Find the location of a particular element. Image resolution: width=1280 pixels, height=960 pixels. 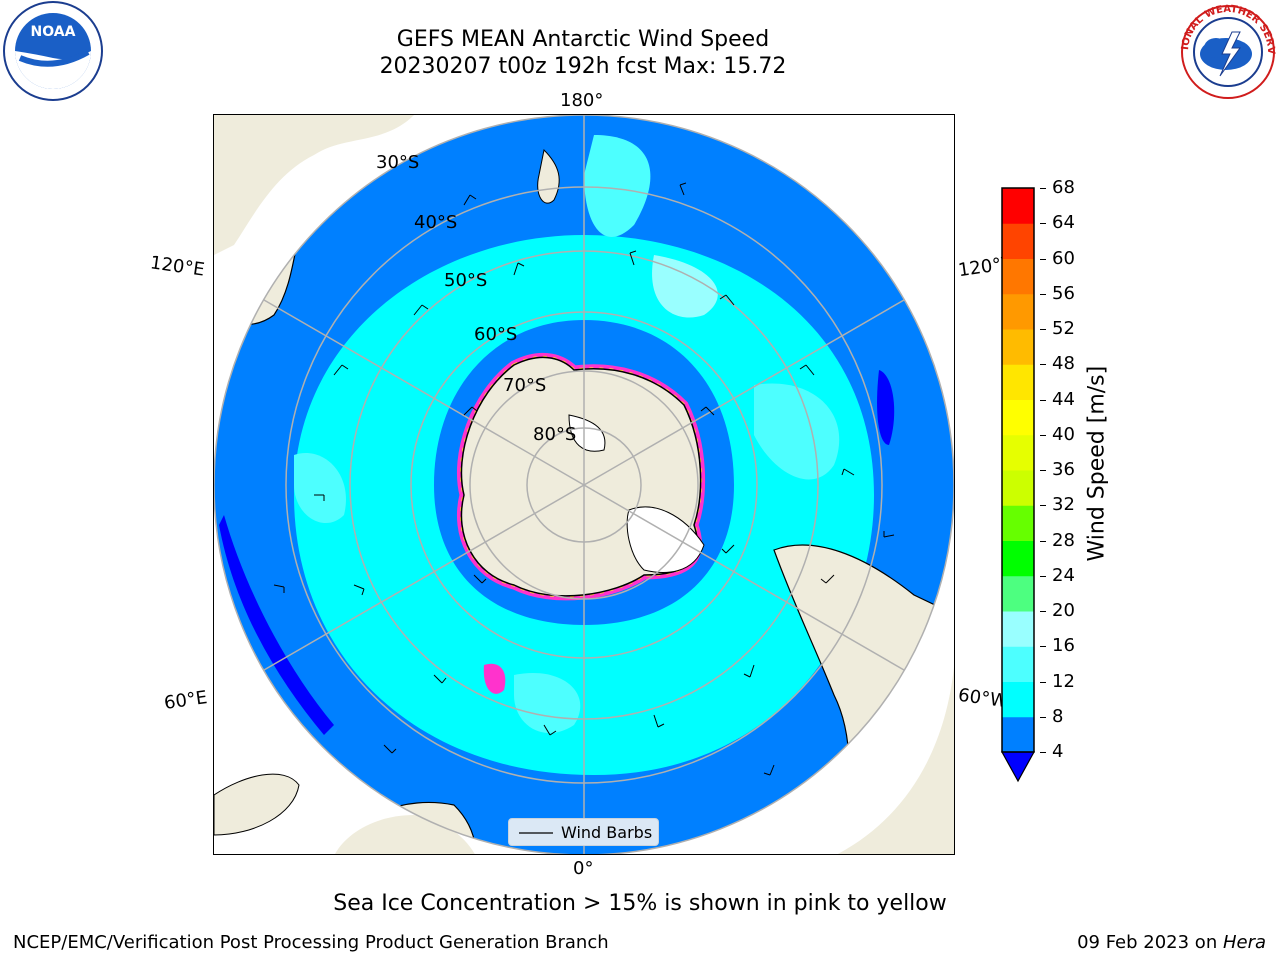

colorbar-tick-label: 4 is located at coordinates (1058, 751).